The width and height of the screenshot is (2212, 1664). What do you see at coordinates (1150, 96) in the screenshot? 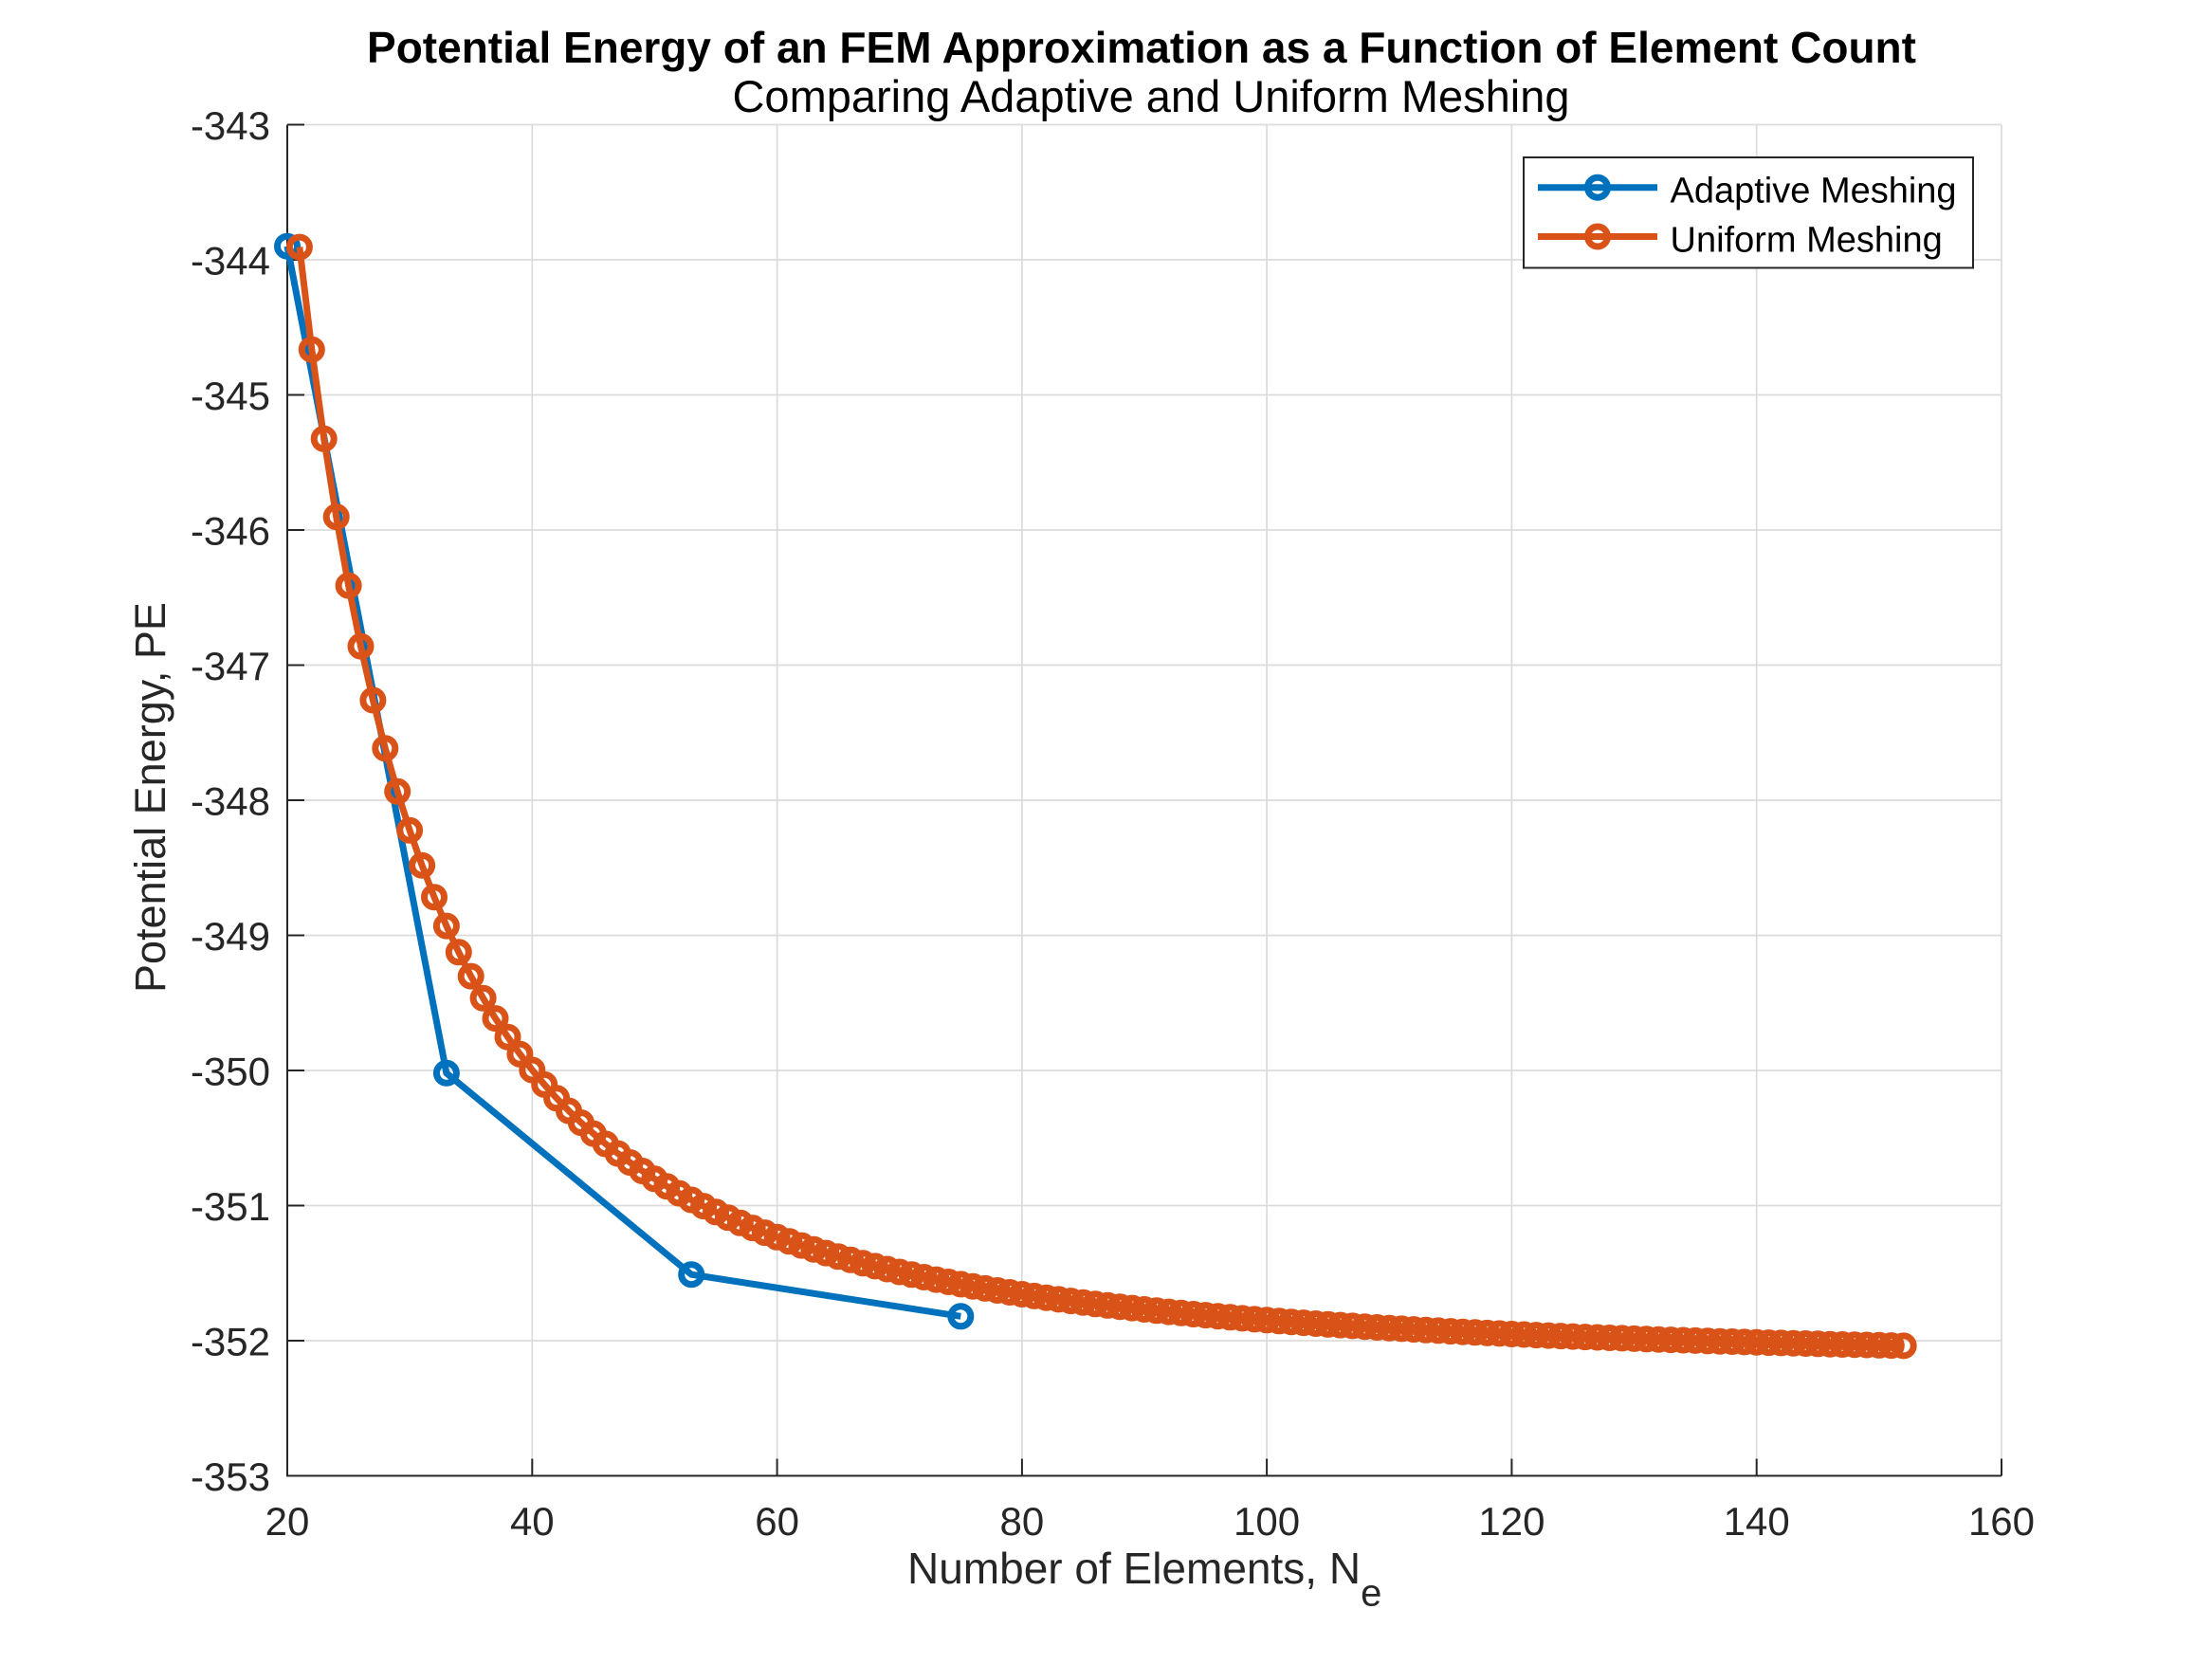
I see `svg-text:Comparing Adaptive and Uniform: Comparing Adaptive and Uniform Meshing` at bounding box center [1150, 96].